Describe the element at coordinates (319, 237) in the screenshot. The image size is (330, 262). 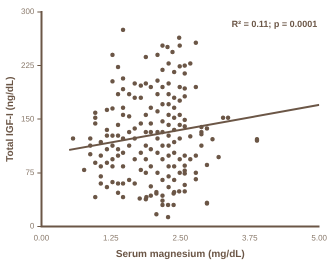
I see `x-tick-label: 5.00` at that location.